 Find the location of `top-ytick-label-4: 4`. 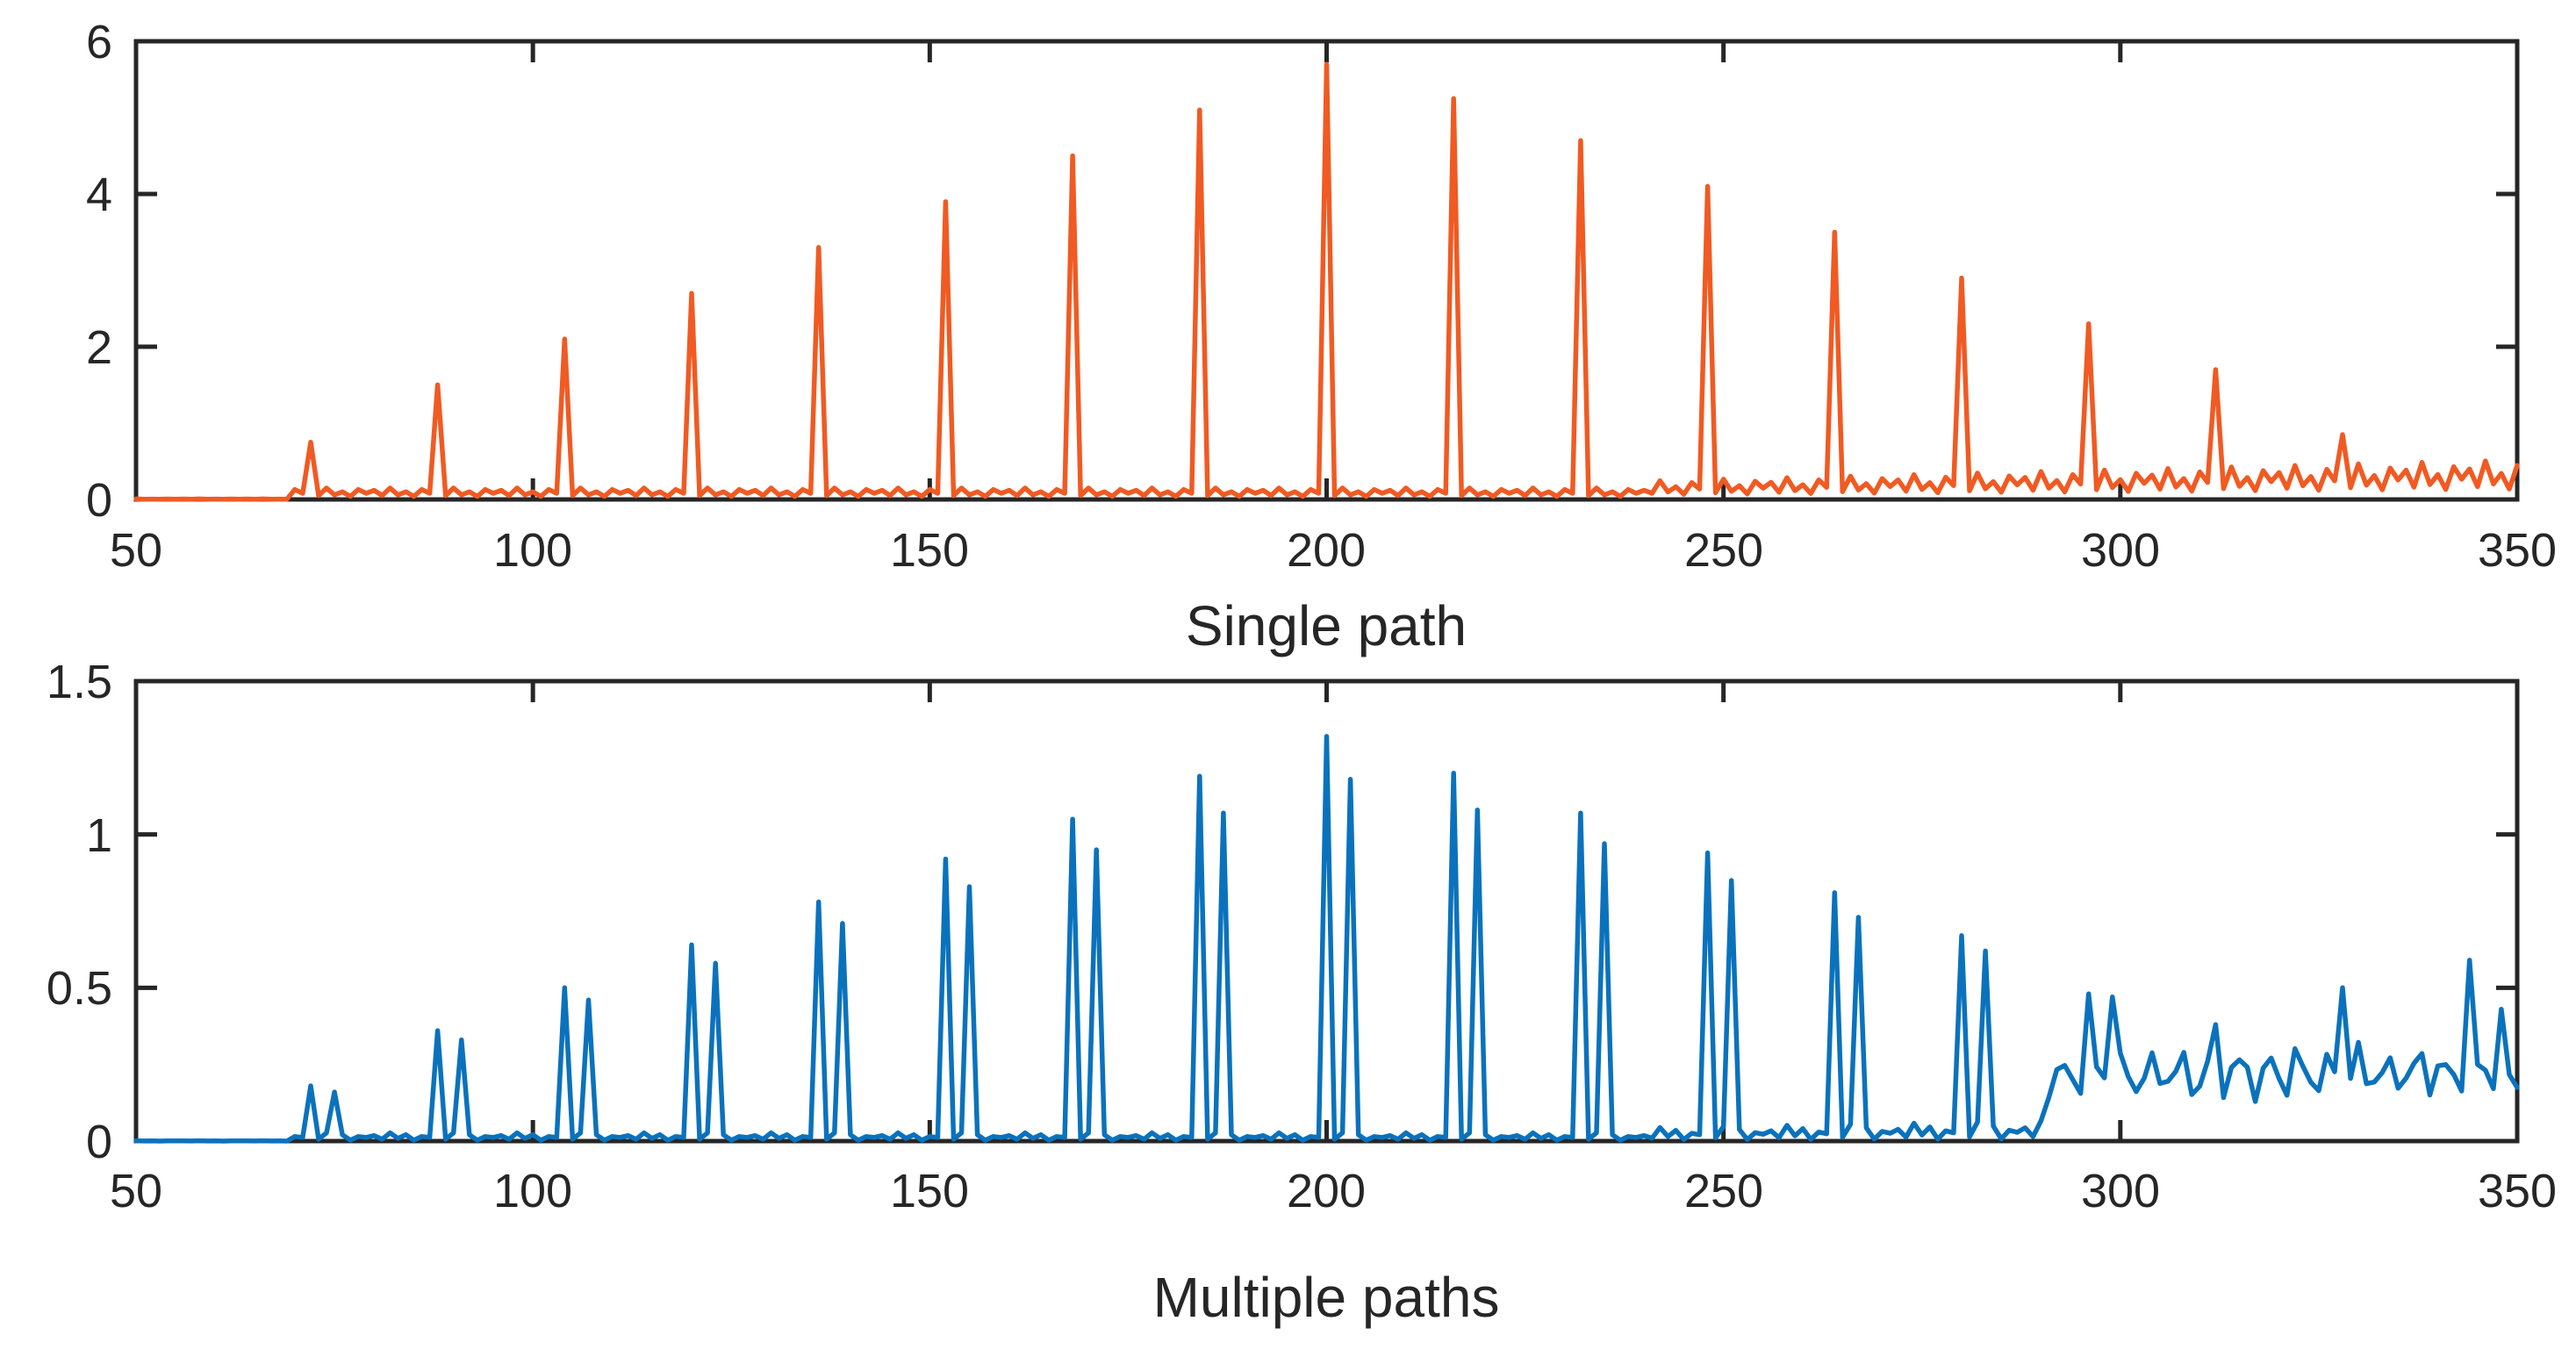

top-ytick-label-4: 4 is located at coordinates (99, 195).